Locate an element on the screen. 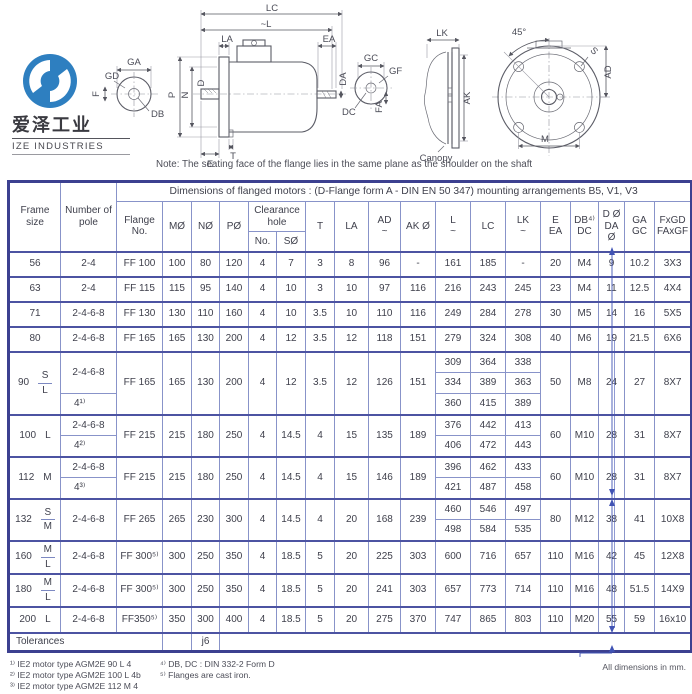 This screenshot has height=694, width=692. header-line: DC is located at coordinates (584, 232).